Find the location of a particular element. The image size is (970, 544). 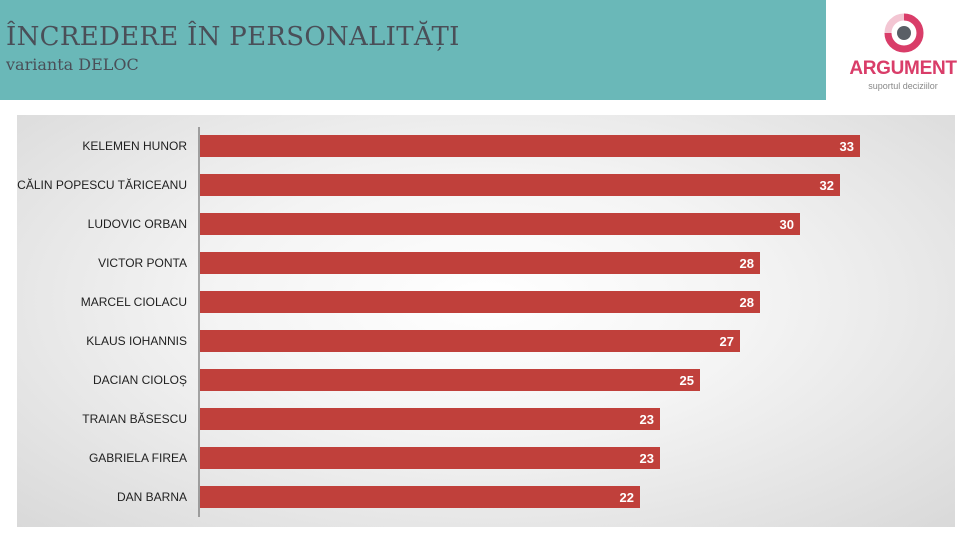

category-label: CĂLIN POPESCU TĂRICEANU is located at coordinates (102, 184).